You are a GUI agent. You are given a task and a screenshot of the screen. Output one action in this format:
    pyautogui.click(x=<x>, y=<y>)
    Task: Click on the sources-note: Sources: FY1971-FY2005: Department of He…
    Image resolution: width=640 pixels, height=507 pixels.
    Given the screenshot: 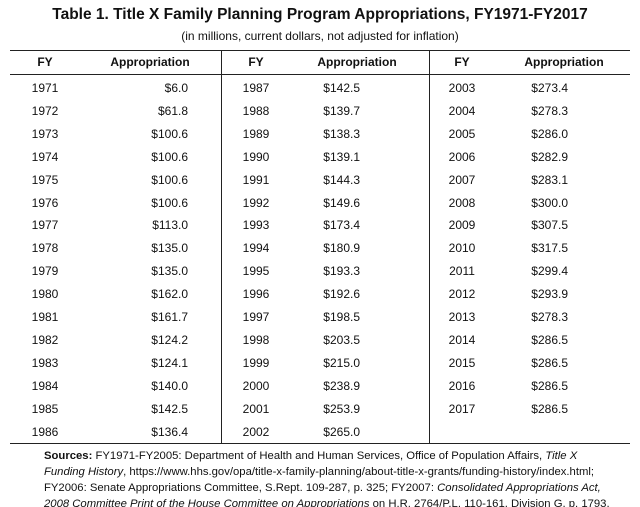 What is the action you would take?
    pyautogui.click(x=332, y=477)
    